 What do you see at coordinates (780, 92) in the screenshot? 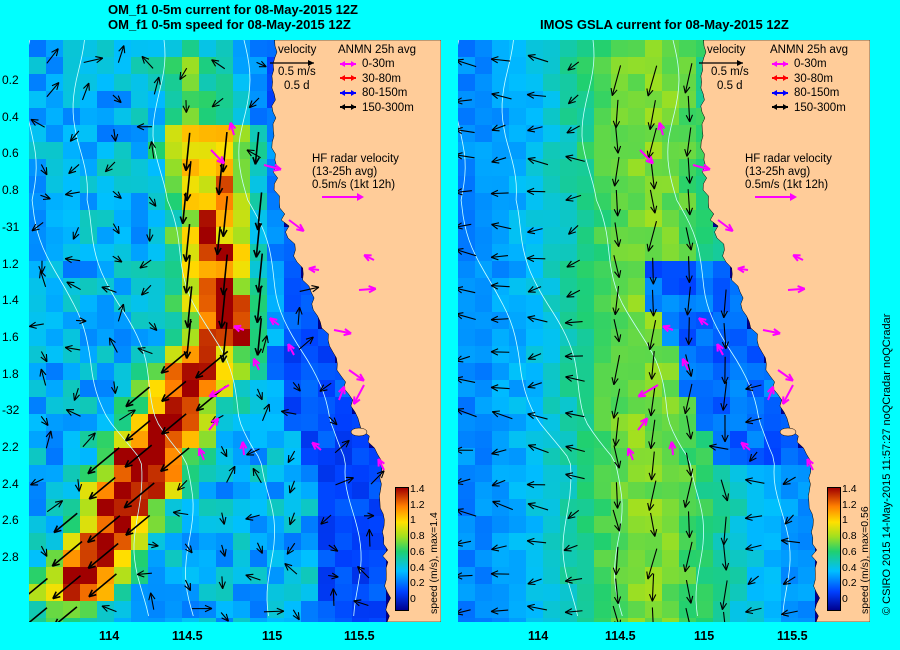
I see `blue-arrow-icon` at bounding box center [780, 92].